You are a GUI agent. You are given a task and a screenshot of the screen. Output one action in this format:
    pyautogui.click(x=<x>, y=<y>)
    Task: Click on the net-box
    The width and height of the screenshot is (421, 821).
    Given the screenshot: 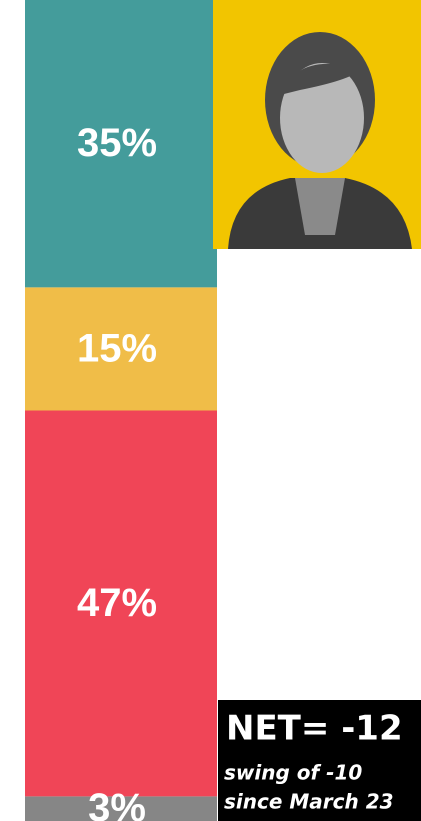 What is the action you would take?
    pyautogui.click(x=319, y=760)
    